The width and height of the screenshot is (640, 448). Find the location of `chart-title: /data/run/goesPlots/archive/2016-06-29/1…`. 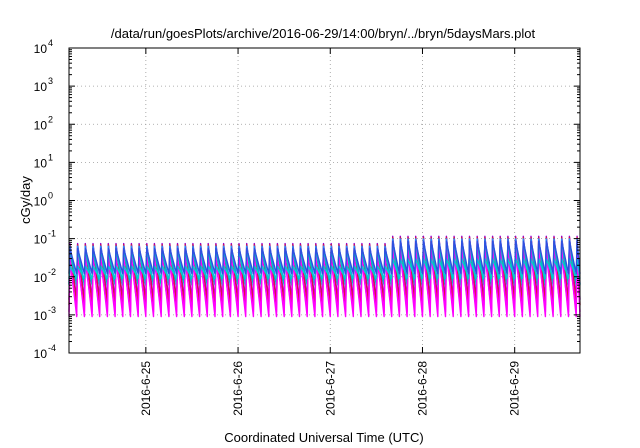

chart-title: /data/run/goesPlots/archive/2016-06-29/1… is located at coordinates (323, 33).